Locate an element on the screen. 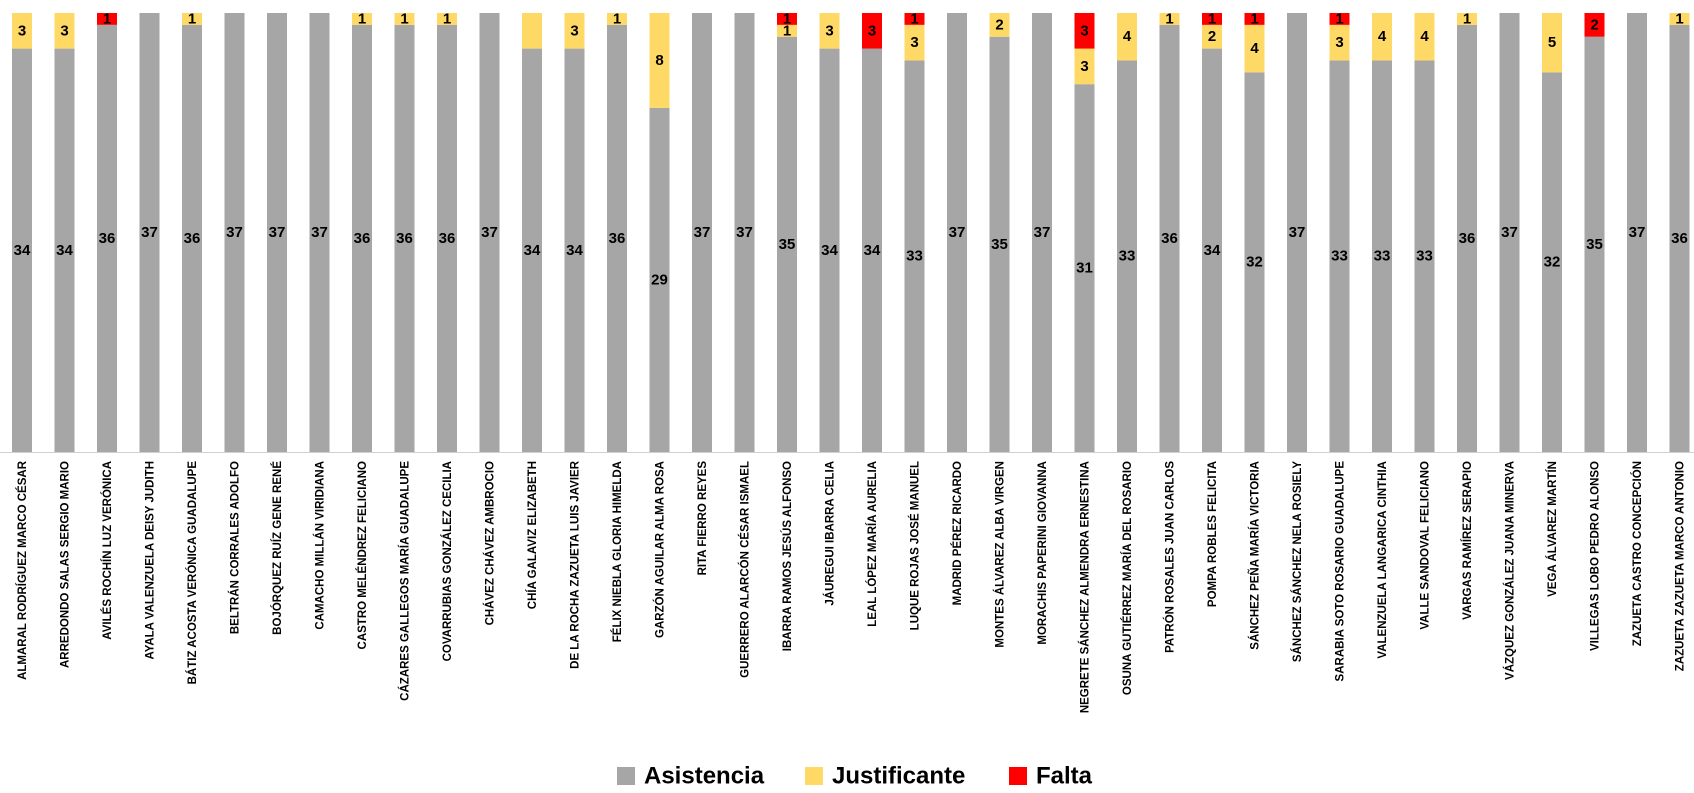 Image resolution: width=1694 pixels, height=793 pixels. value-label-asistencia-30: 37 is located at coordinates (1297, 232).